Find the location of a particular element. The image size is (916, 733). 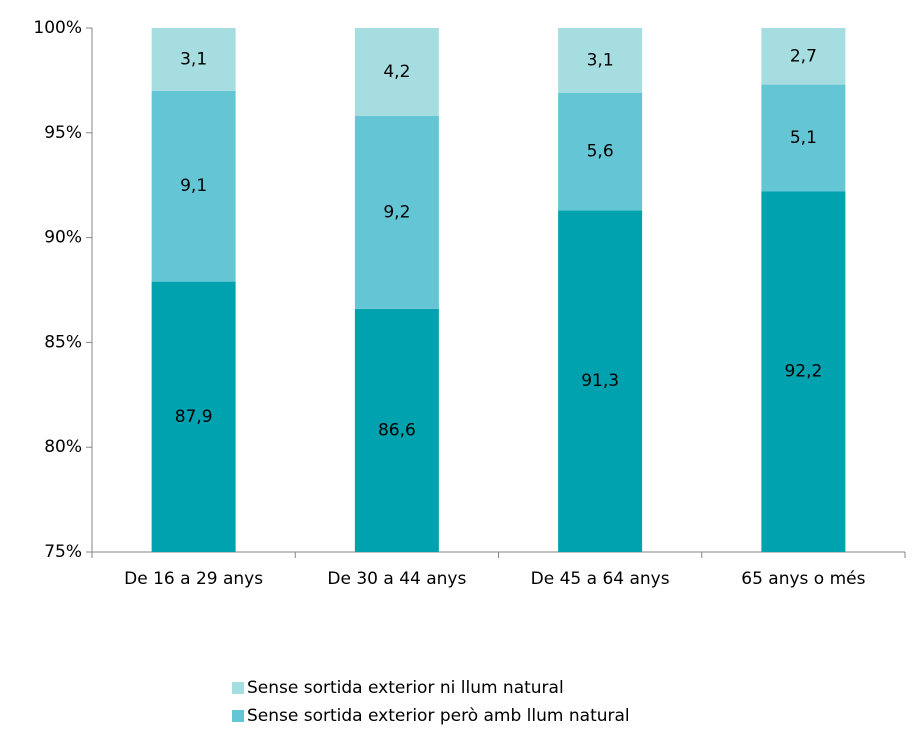

x-tick-label: De 30 a 44 anys is located at coordinates (396, 579).